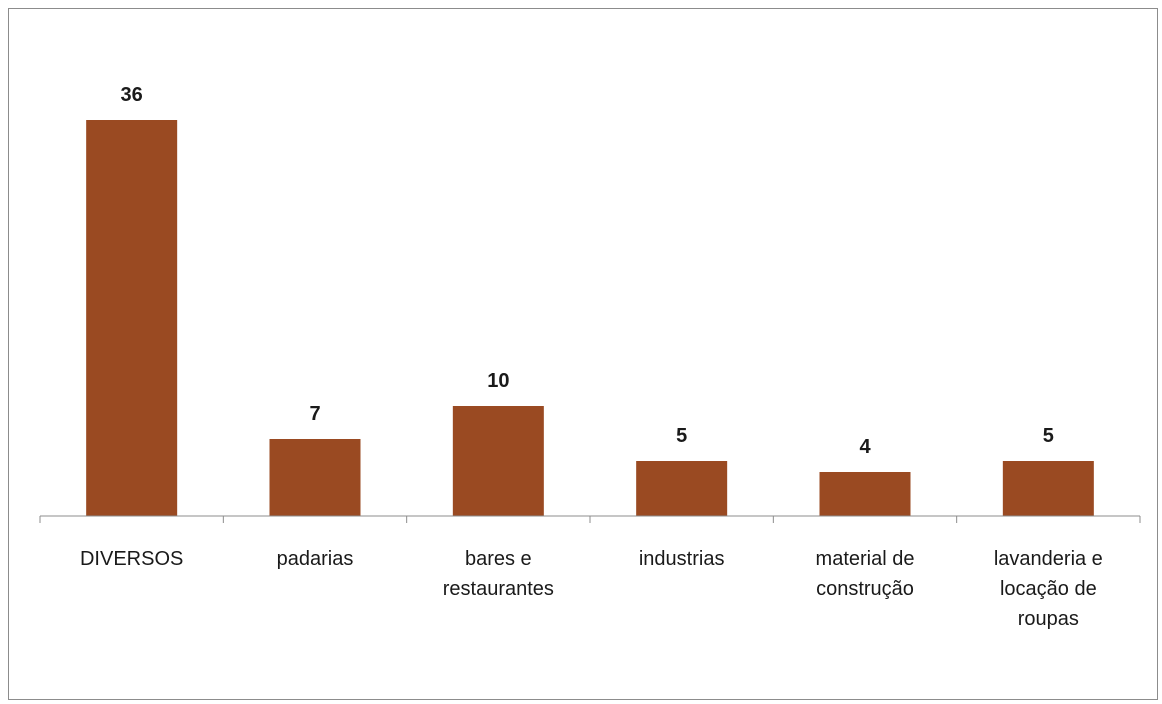 This screenshot has height=704, width=1162. I want to click on category-label: roupas, so click(1048, 619).